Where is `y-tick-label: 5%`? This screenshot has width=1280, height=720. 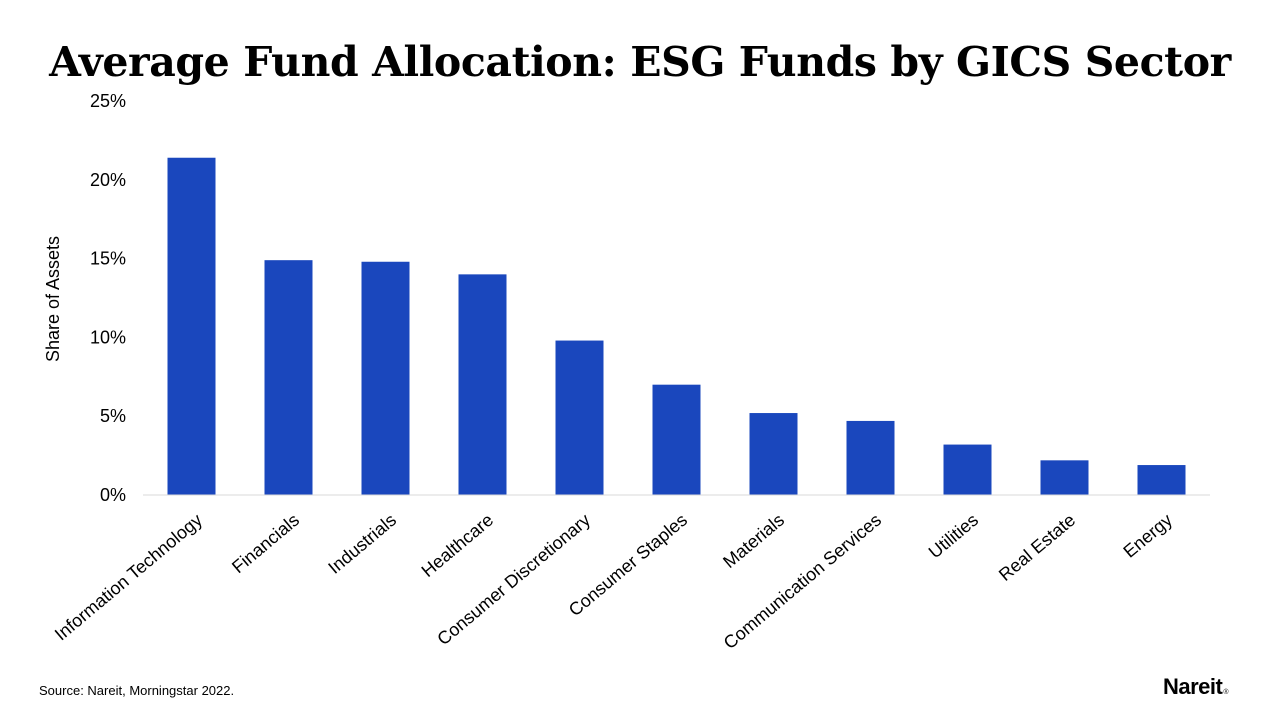 y-tick-label: 5% is located at coordinates (113, 416).